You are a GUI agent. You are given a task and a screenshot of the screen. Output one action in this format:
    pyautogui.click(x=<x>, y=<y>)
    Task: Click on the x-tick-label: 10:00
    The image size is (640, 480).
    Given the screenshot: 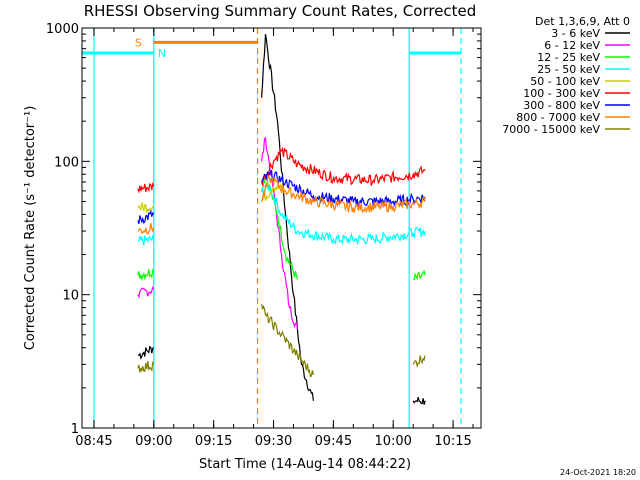 What is the action you would take?
    pyautogui.click(x=392, y=441)
    